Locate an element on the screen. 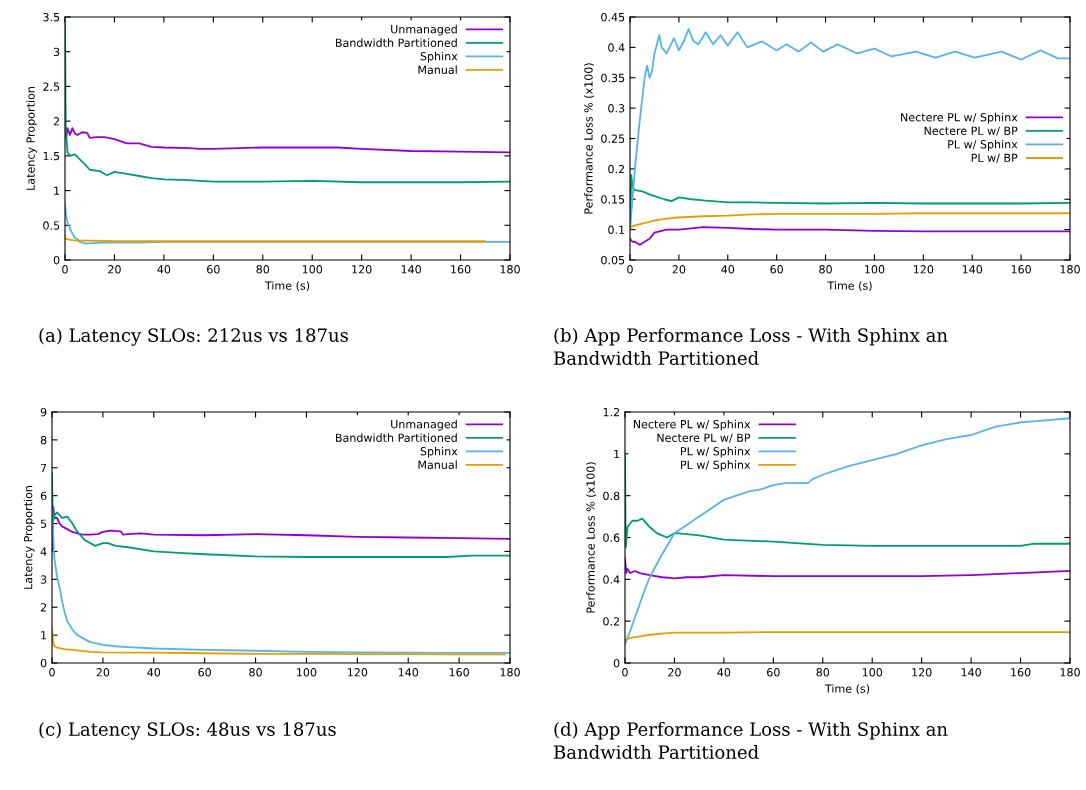 The height and width of the screenshot is (790, 1086). y-tick-label: 7 is located at coordinates (43, 467).